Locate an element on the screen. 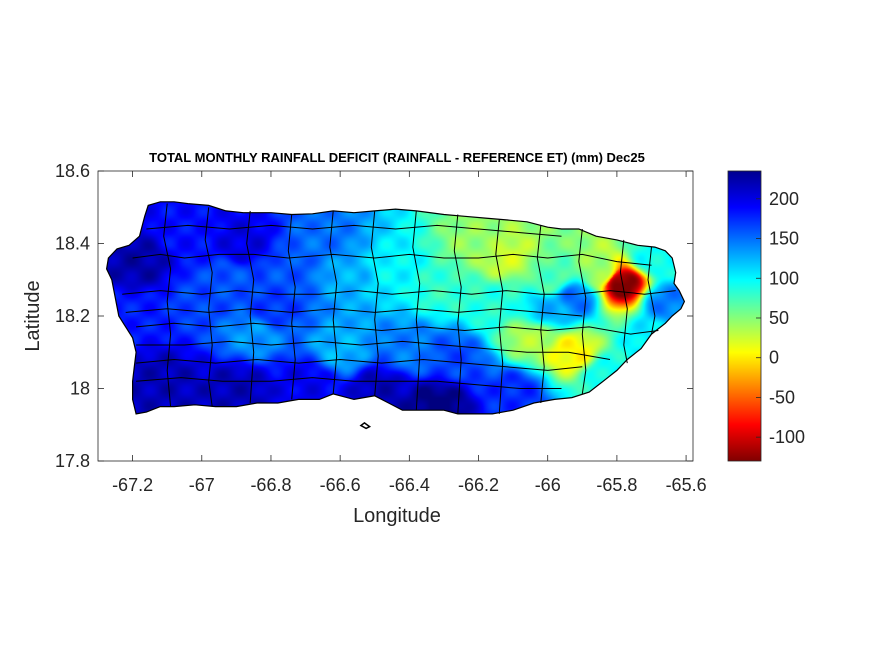 This screenshot has height=656, width=875. colorbar: -100 -50 0 50 100 150 200 is located at coordinates (766, 316).